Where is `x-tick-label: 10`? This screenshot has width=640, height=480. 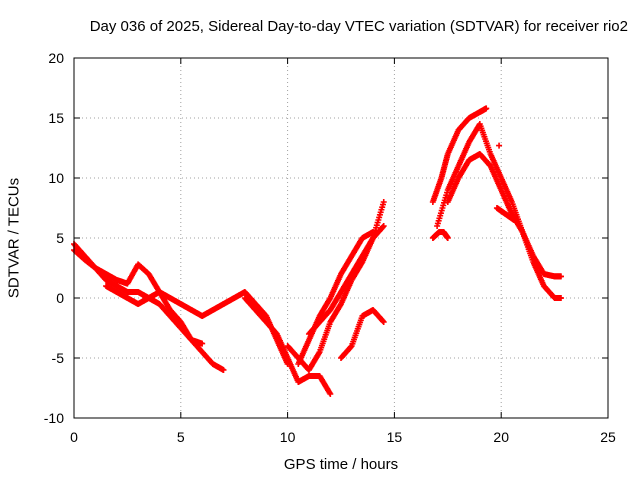
x-tick-label: 10 is located at coordinates (288, 437).